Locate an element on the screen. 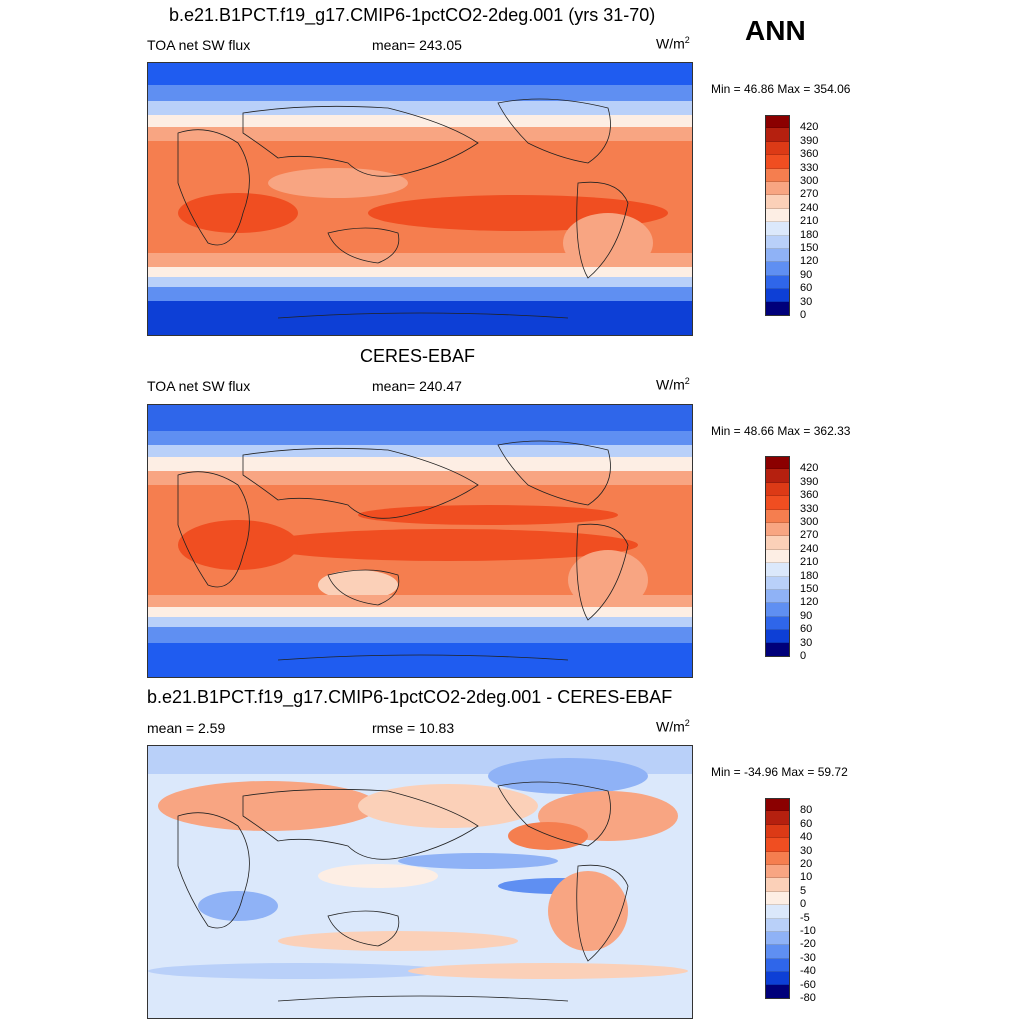  colorbar-tick-label: -60 is located at coordinates (808, 984).